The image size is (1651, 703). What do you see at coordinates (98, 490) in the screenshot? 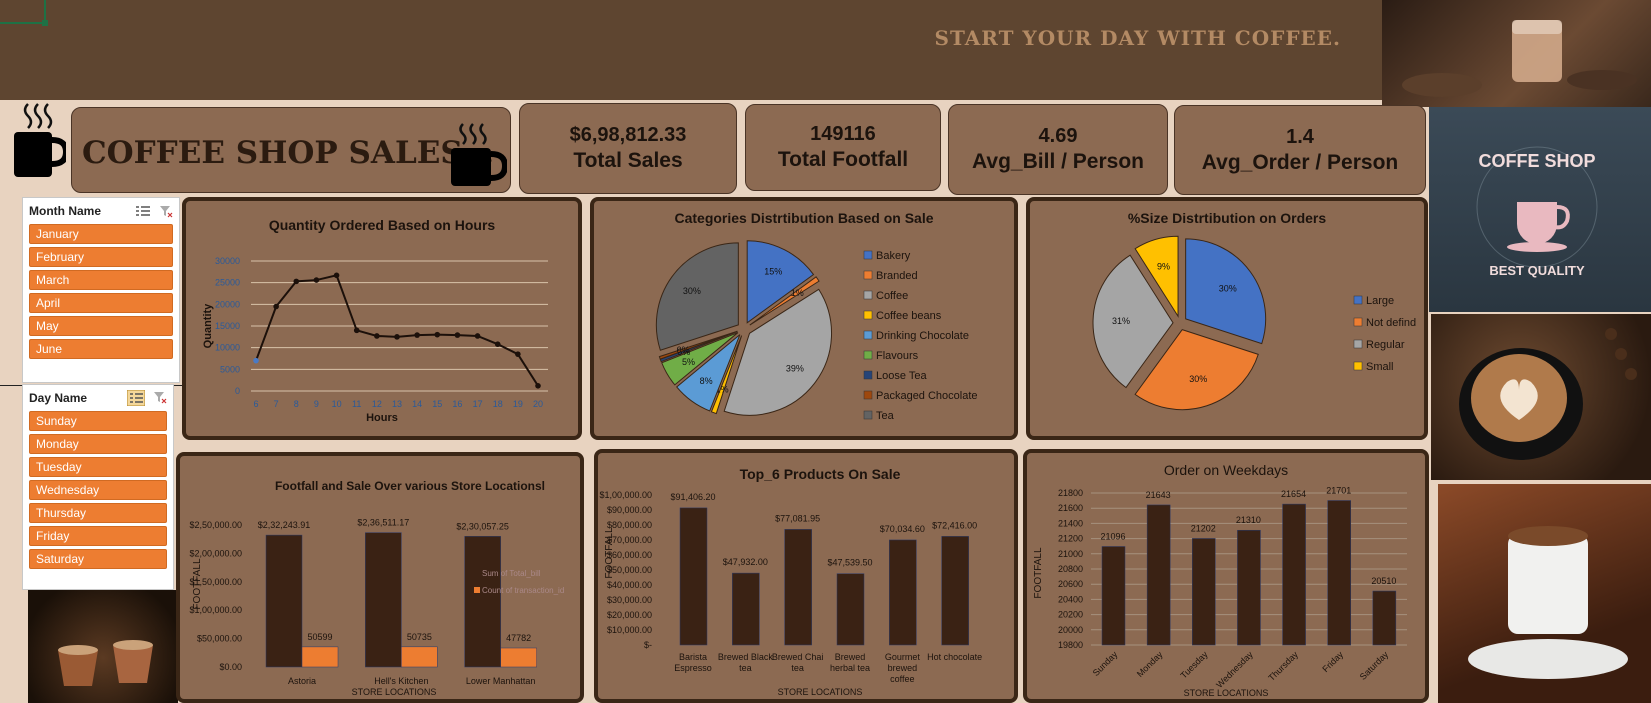
I see `slicer-item-wednesday: Wednesday` at bounding box center [98, 490].